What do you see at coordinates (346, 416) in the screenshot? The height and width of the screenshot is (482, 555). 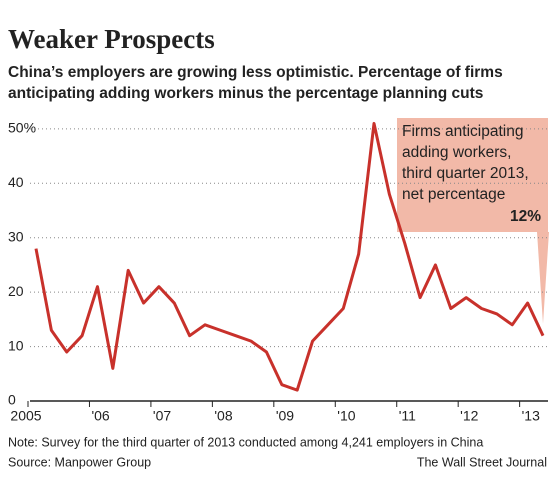 I see `x-tick-label: '10` at bounding box center [346, 416].